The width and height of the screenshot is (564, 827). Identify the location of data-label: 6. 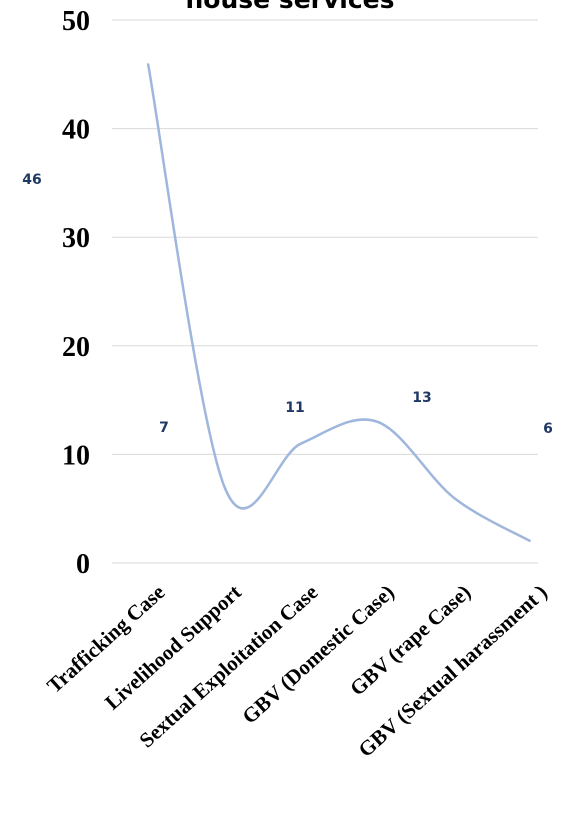
(548, 429).